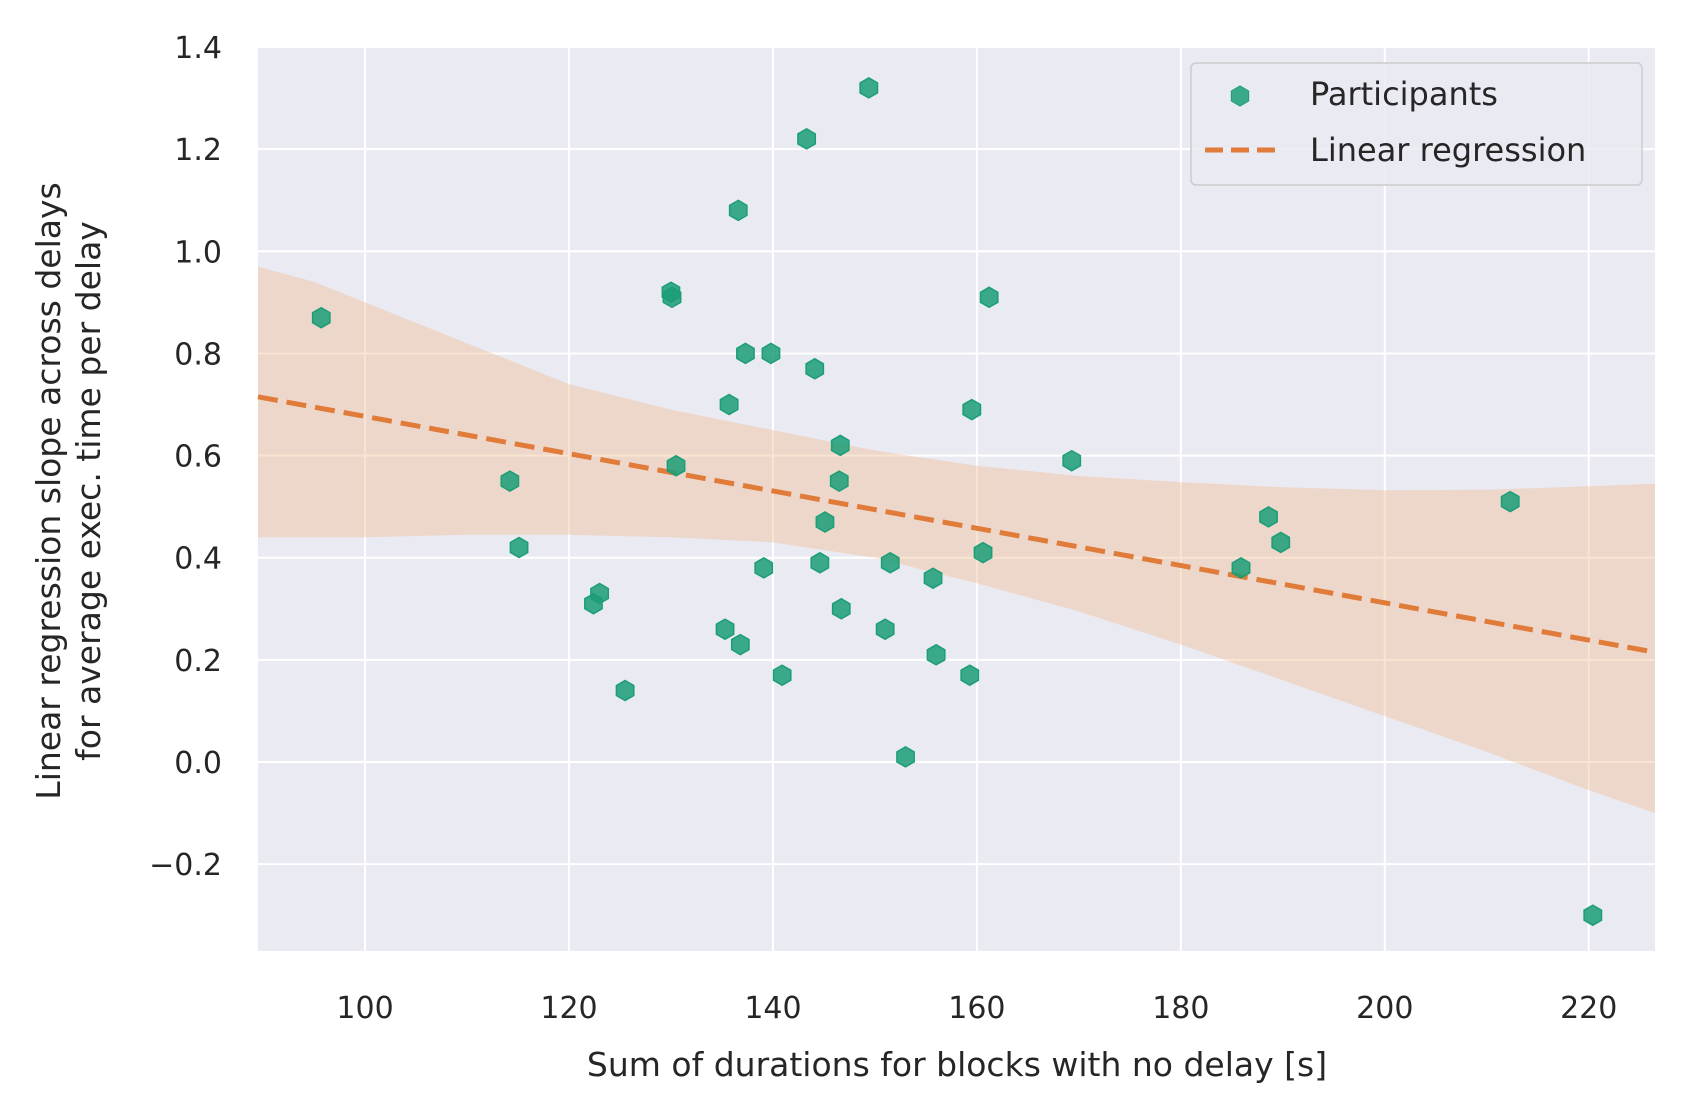  Describe the element at coordinates (1404, 94) in the screenshot. I see `legend-participants-label: Participants` at that location.